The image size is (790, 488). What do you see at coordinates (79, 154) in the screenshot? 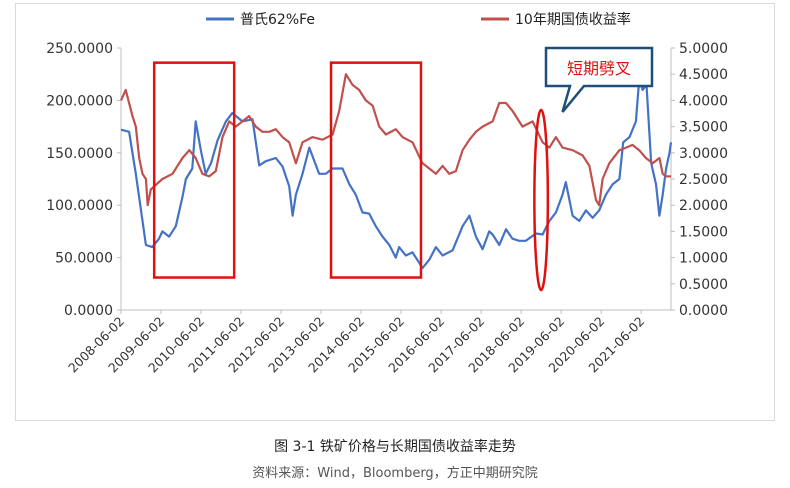
I see `y-left-tick-label: 150.0000` at bounding box center [79, 154].